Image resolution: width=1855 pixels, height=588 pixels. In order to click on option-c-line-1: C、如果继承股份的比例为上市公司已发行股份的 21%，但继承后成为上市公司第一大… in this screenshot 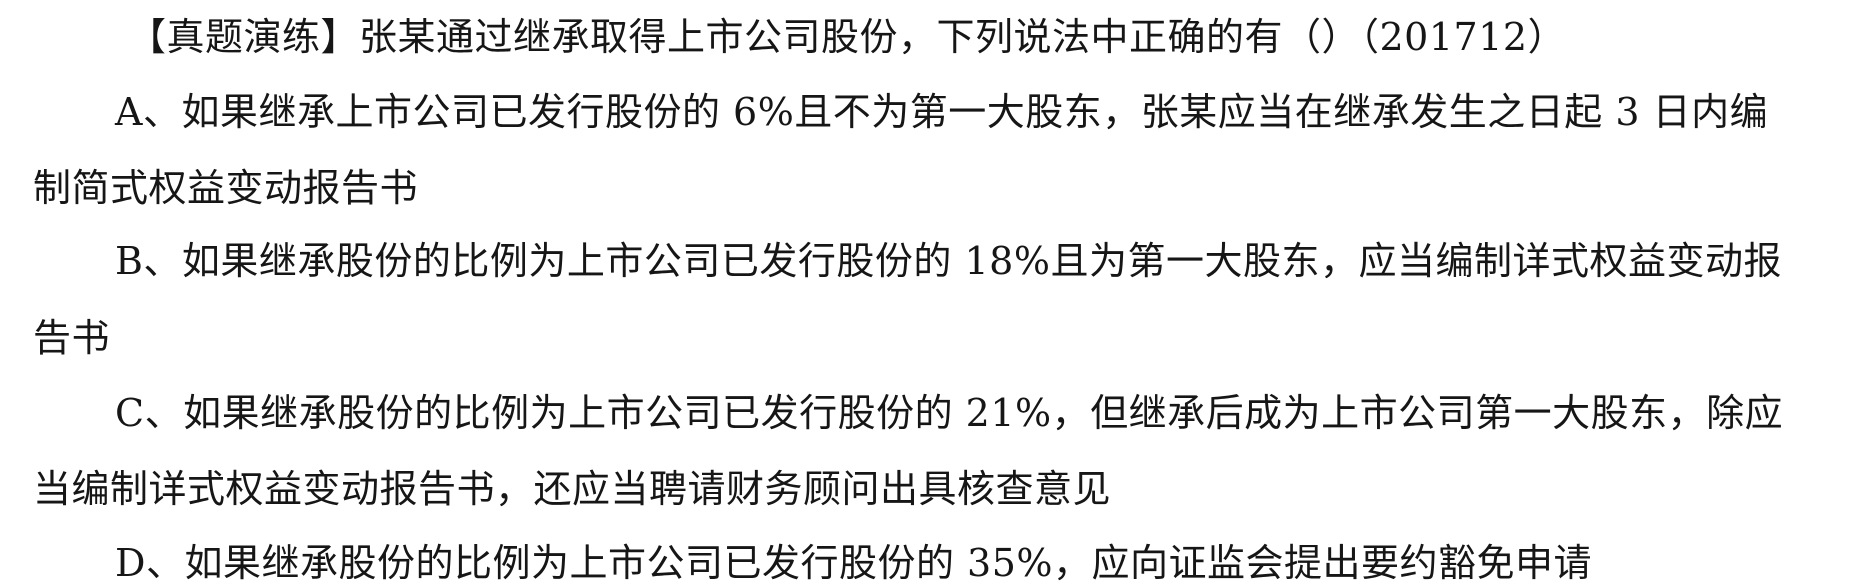, I will do `click(949, 413)`.